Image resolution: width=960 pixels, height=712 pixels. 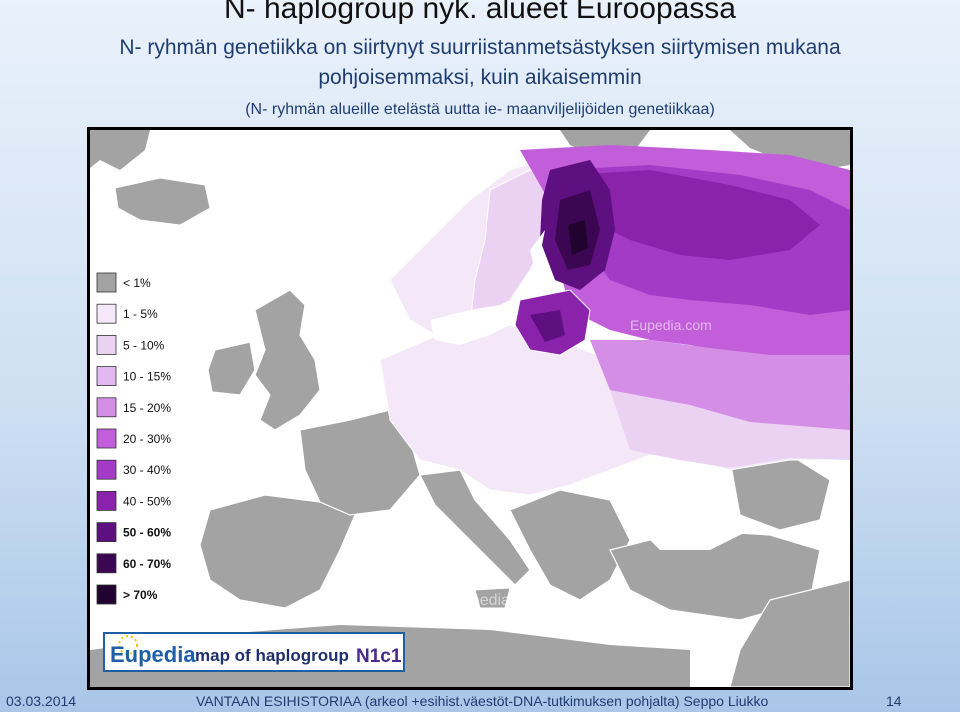 I want to click on balkans-region, so click(x=570, y=545).